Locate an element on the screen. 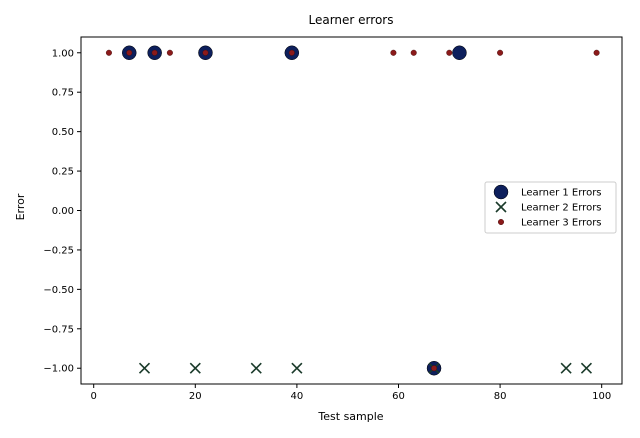 This screenshot has height=438, width=640. series-1-point is located at coordinates (459, 53).